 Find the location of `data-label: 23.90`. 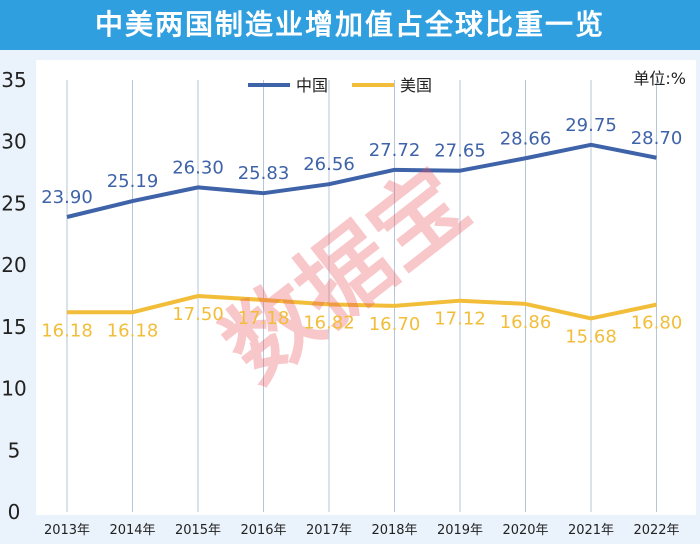

data-label: 23.90 is located at coordinates (67, 197).